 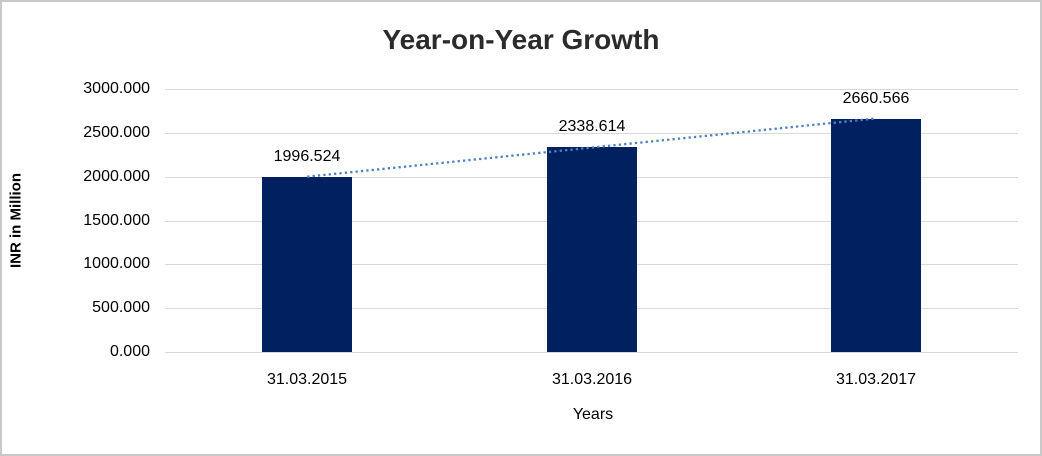 What do you see at coordinates (307, 379) in the screenshot?
I see `x-axis-tick-label: 31.03.2015` at bounding box center [307, 379].